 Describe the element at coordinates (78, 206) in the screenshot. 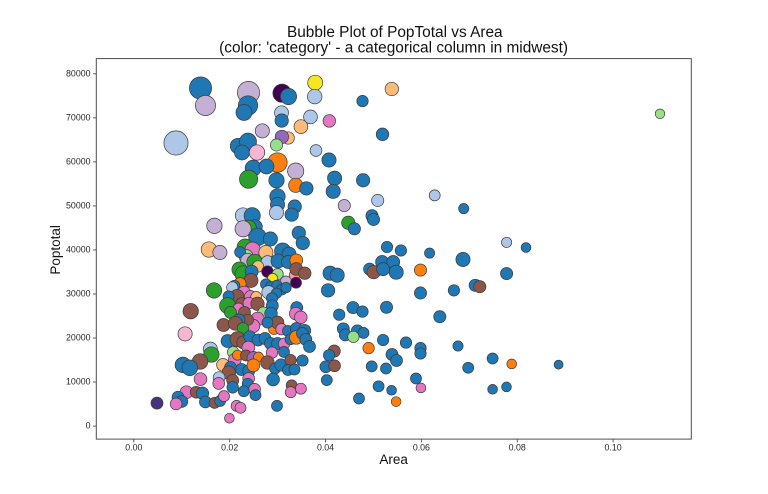

I see `svg-text: 50000` at that location.